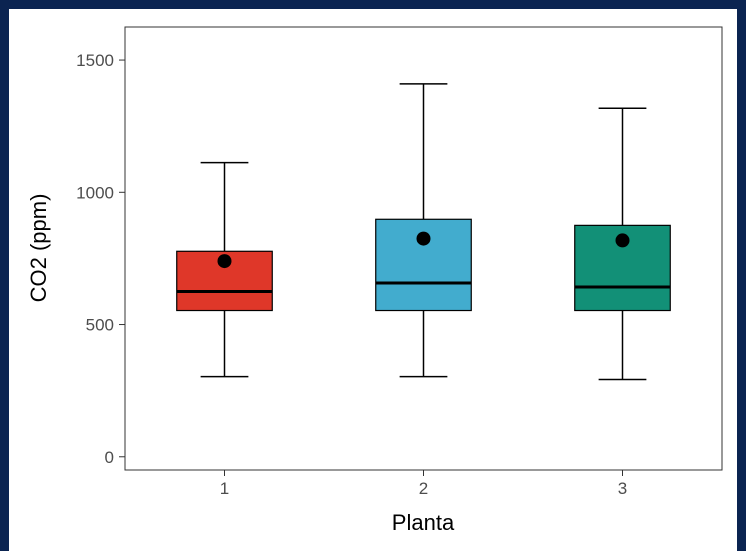  I want to click on x-axis: 1 2 3, so click(423, 484).